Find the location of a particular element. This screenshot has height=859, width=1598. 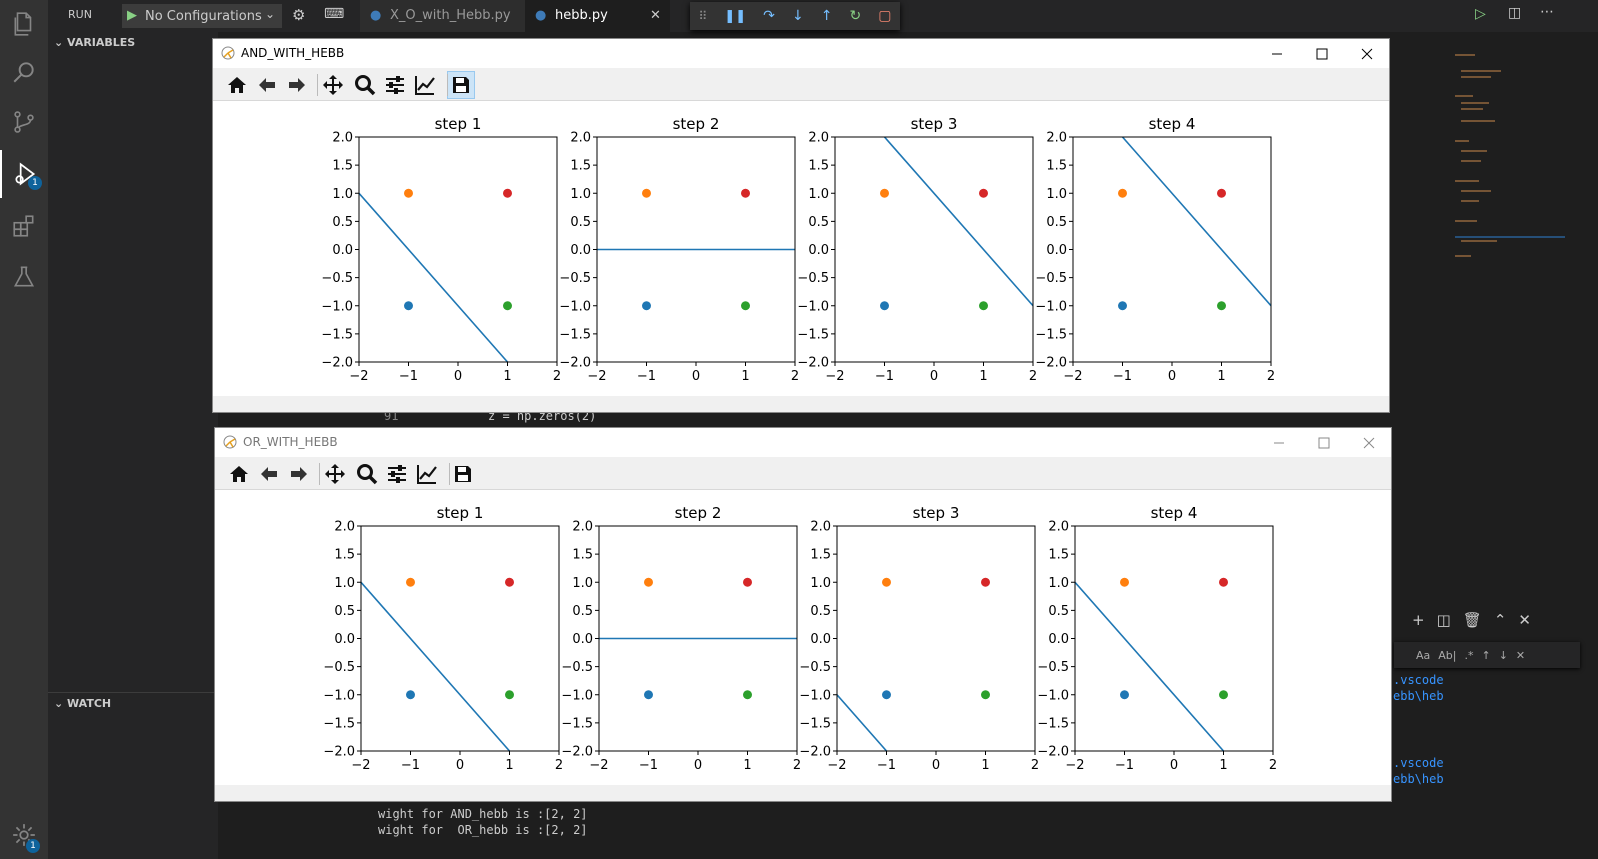

run-file-icon: ▷ is located at coordinates (1480, 14).